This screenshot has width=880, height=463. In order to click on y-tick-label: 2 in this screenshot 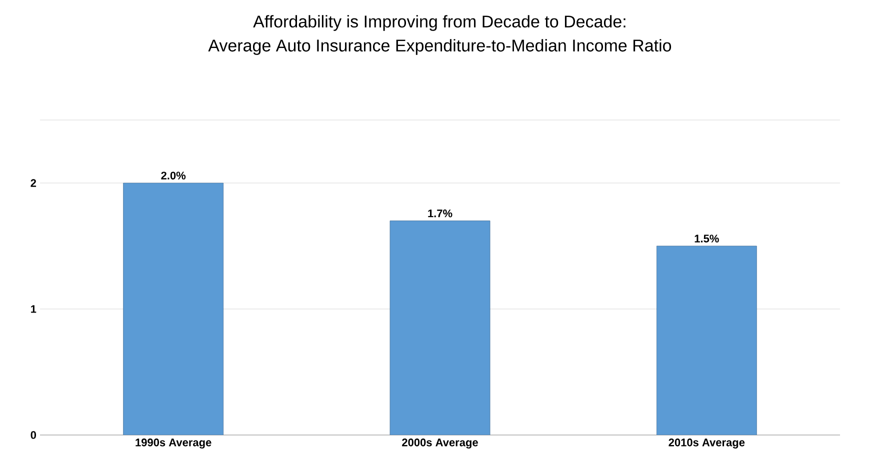, I will do `click(33, 183)`.